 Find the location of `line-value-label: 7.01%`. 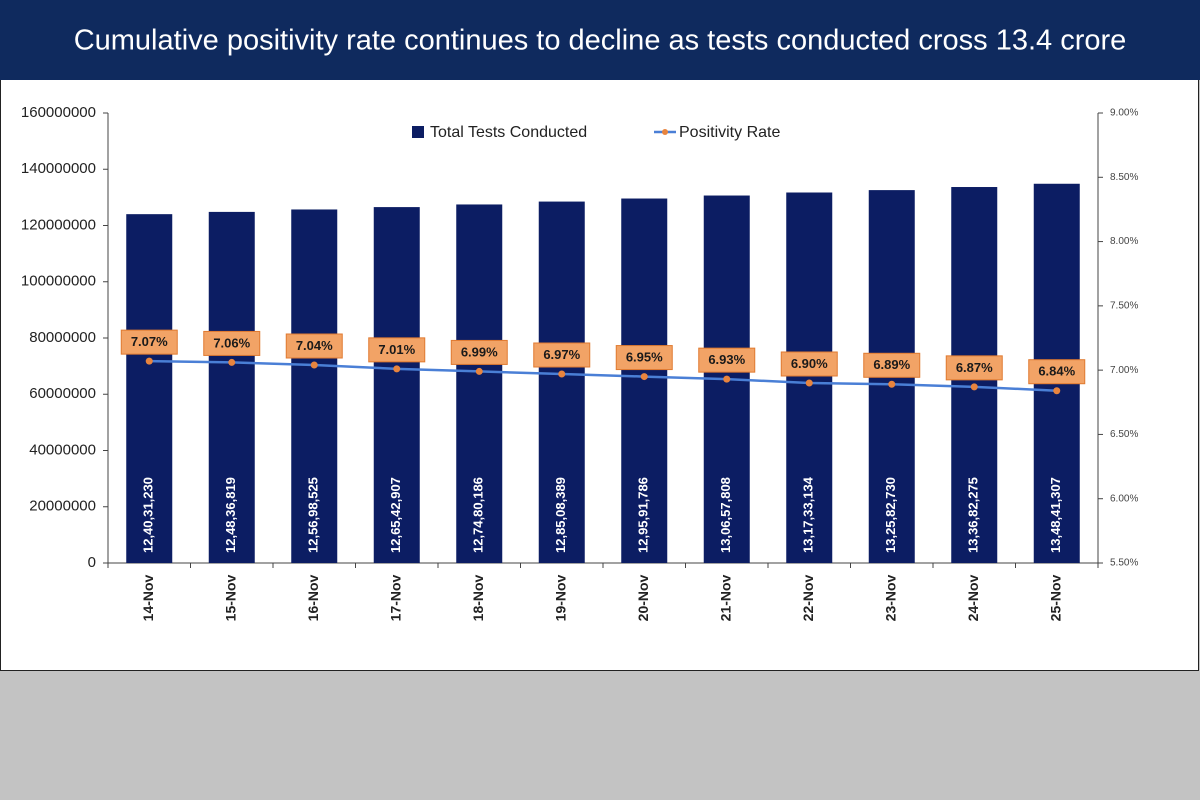

line-value-label: 7.01% is located at coordinates (396, 349).